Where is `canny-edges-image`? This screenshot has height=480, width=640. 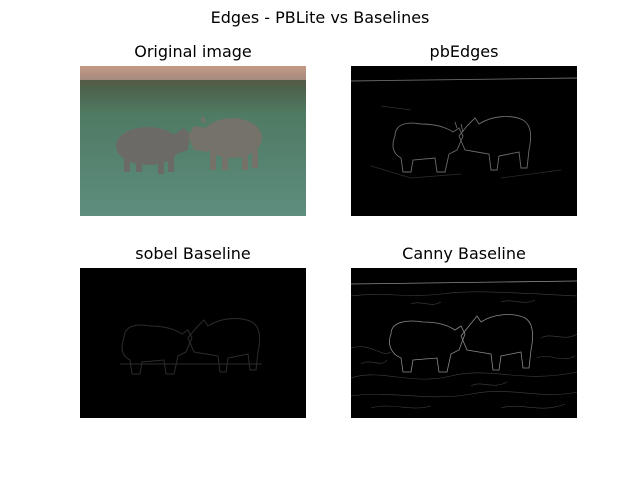
canny-edges-image is located at coordinates (464, 343).